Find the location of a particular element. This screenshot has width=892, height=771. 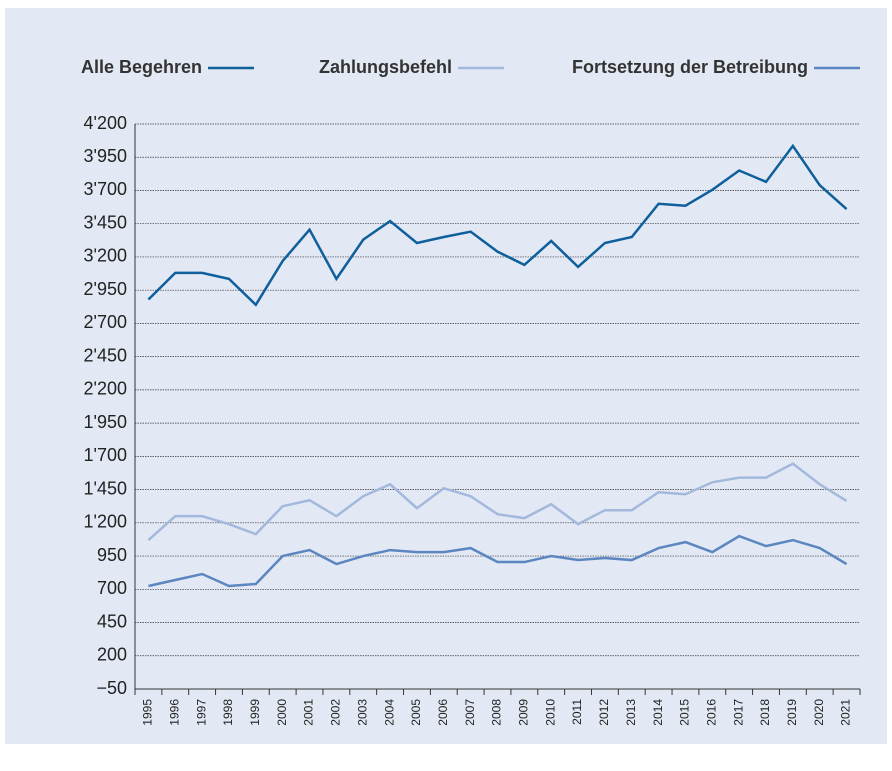

x-tick-label: 1998 is located at coordinates (228, 712).